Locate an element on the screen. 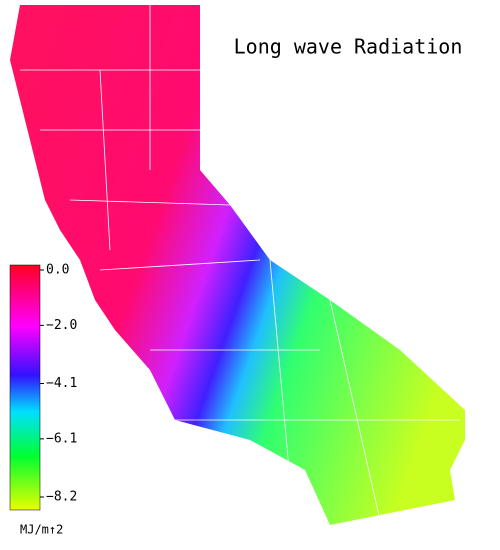 Image resolution: width=500 pixels, height=550 pixels. colorbar-unit: MJ/m↑2 is located at coordinates (41, 530).